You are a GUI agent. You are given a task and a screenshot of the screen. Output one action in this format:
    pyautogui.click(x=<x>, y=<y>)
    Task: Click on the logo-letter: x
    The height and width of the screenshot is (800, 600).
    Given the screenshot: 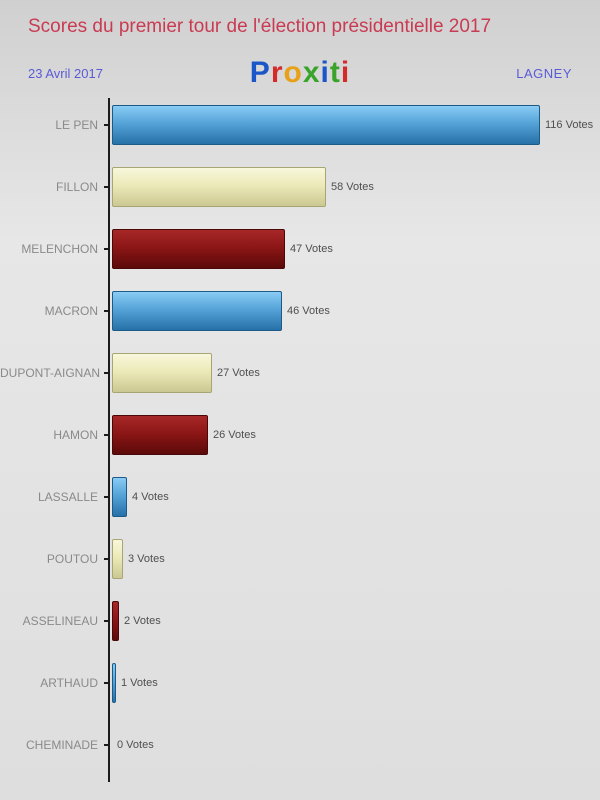 What is the action you would take?
    pyautogui.click(x=311, y=72)
    